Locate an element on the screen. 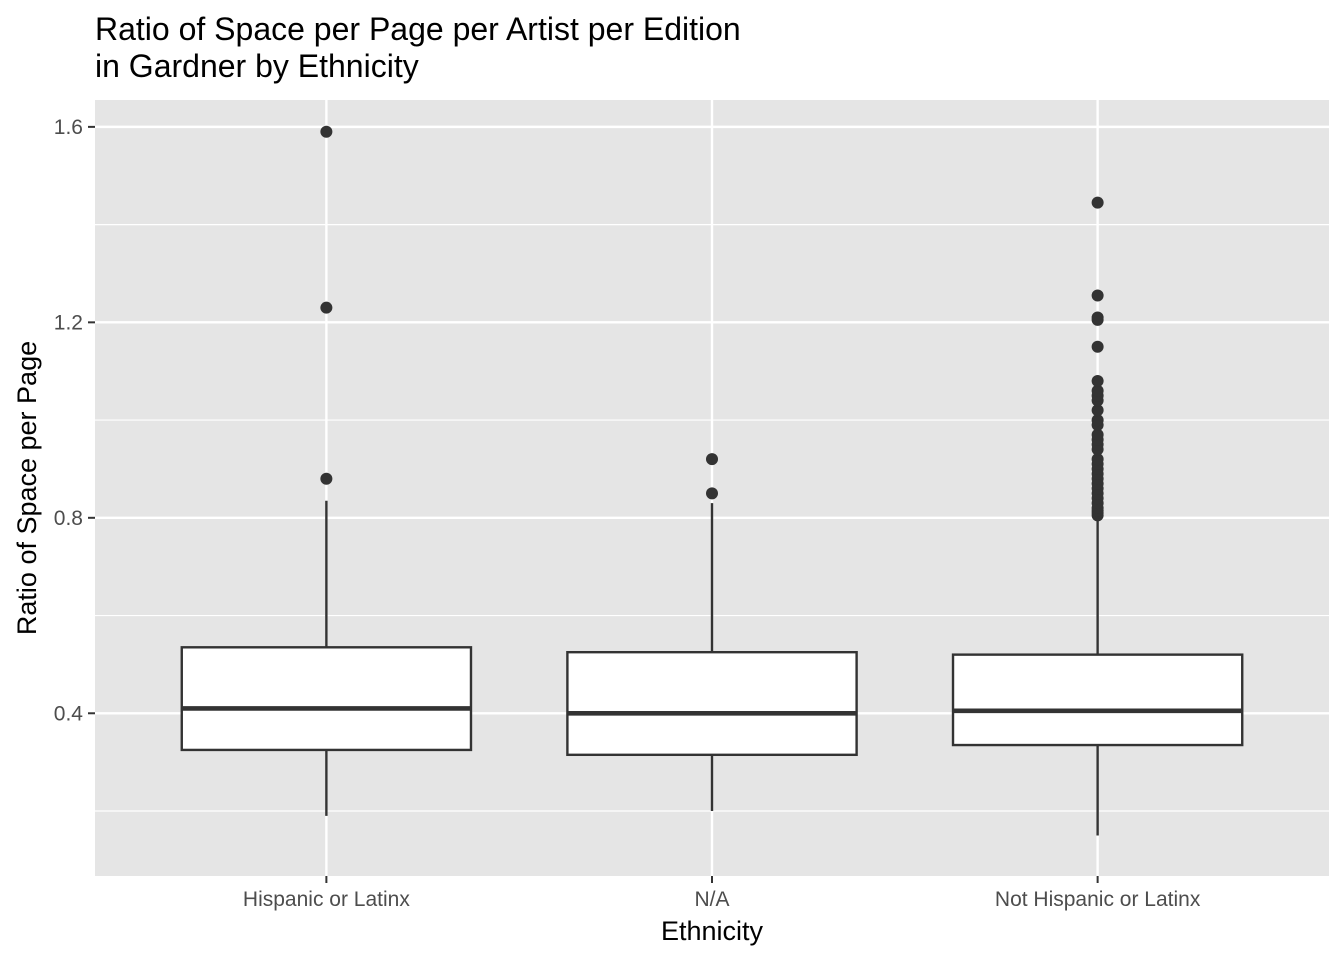  y-axis-title: Ratio of Space per Page is located at coordinates (27, 488).